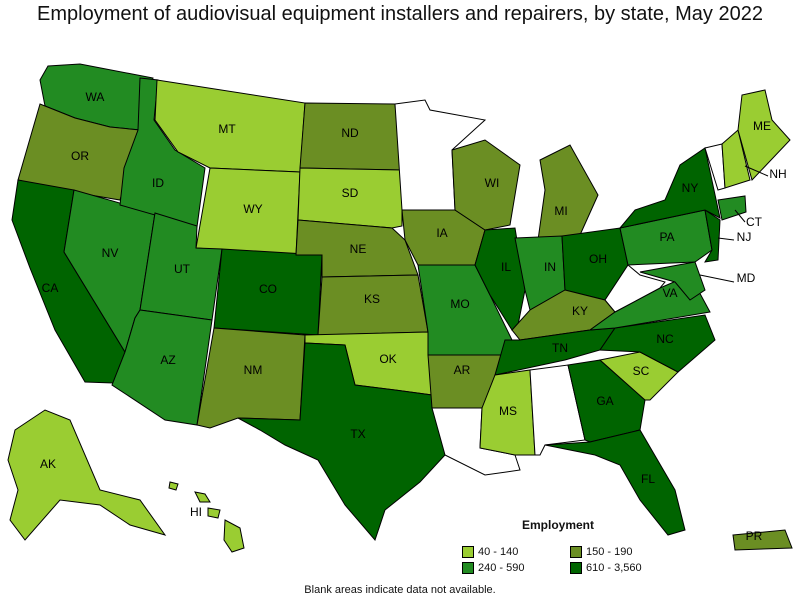  I want to click on state-AK, so click(87, 475).